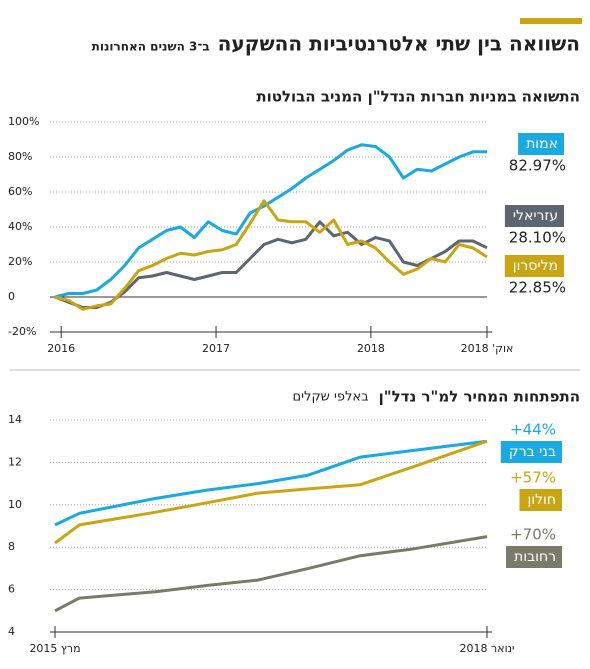 This screenshot has height=669, width=590. I want to click on legend-label: מליסרון, so click(535, 266).